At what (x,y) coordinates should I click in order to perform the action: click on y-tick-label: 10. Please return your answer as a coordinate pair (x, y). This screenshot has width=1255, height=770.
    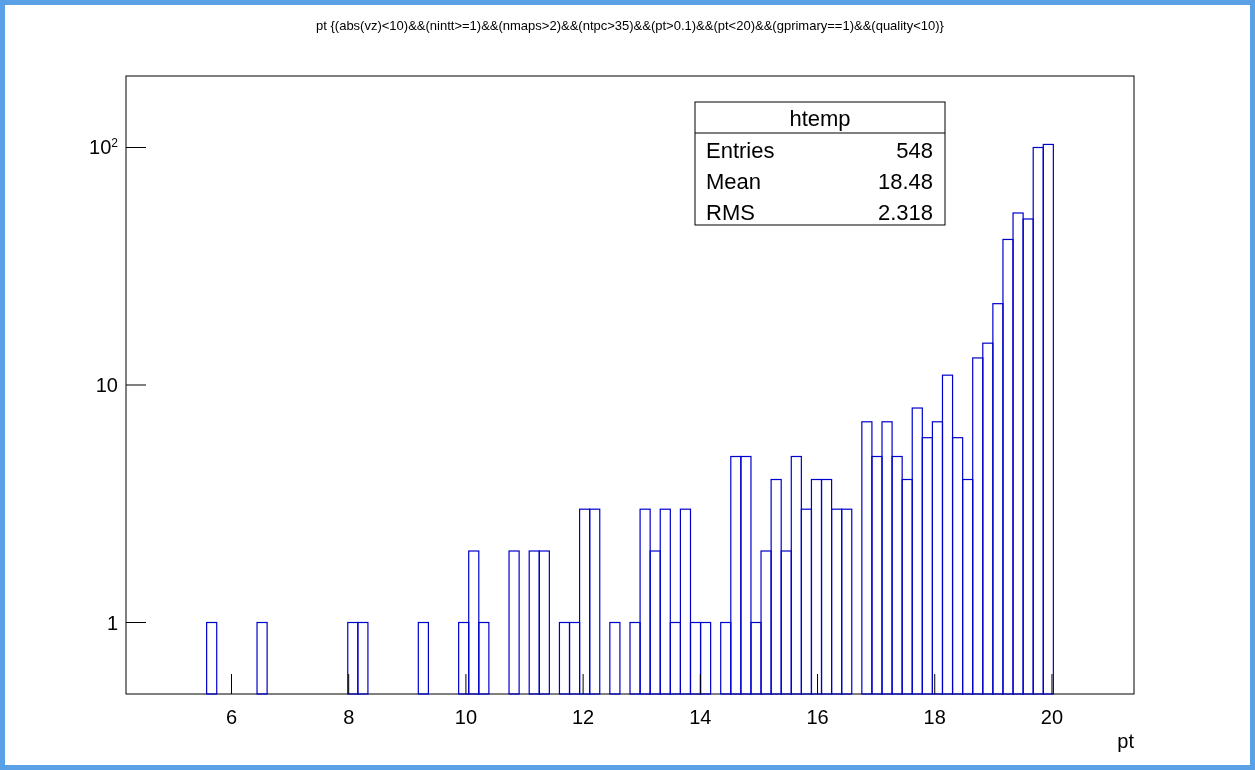
    Looking at the image, I should click on (106, 385).